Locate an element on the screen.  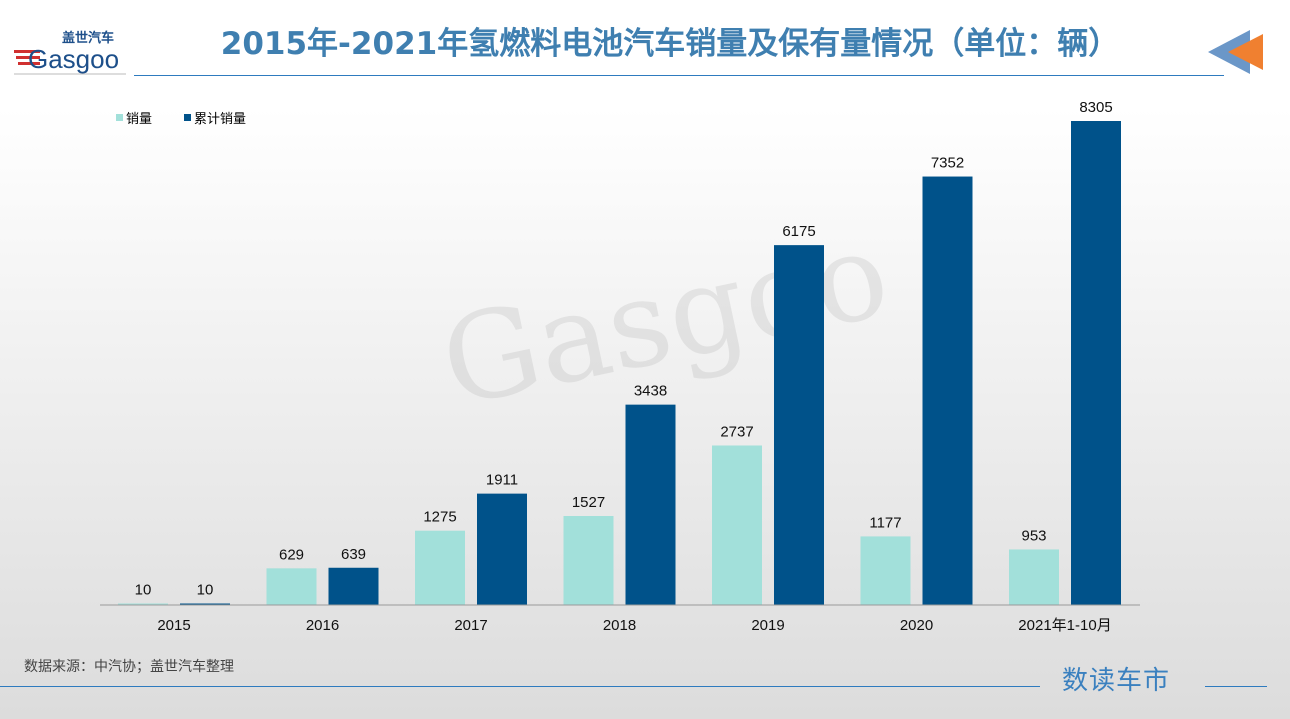
svg-text: 盖世汽车 is located at coordinates (88, 37).